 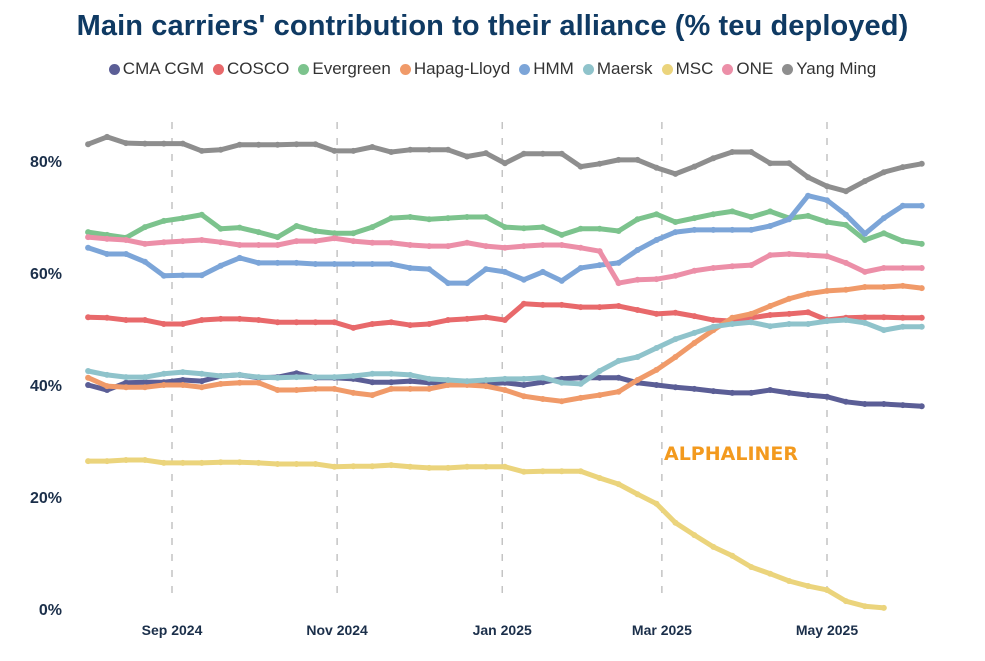 I want to click on series-line, so click(x=505, y=260).